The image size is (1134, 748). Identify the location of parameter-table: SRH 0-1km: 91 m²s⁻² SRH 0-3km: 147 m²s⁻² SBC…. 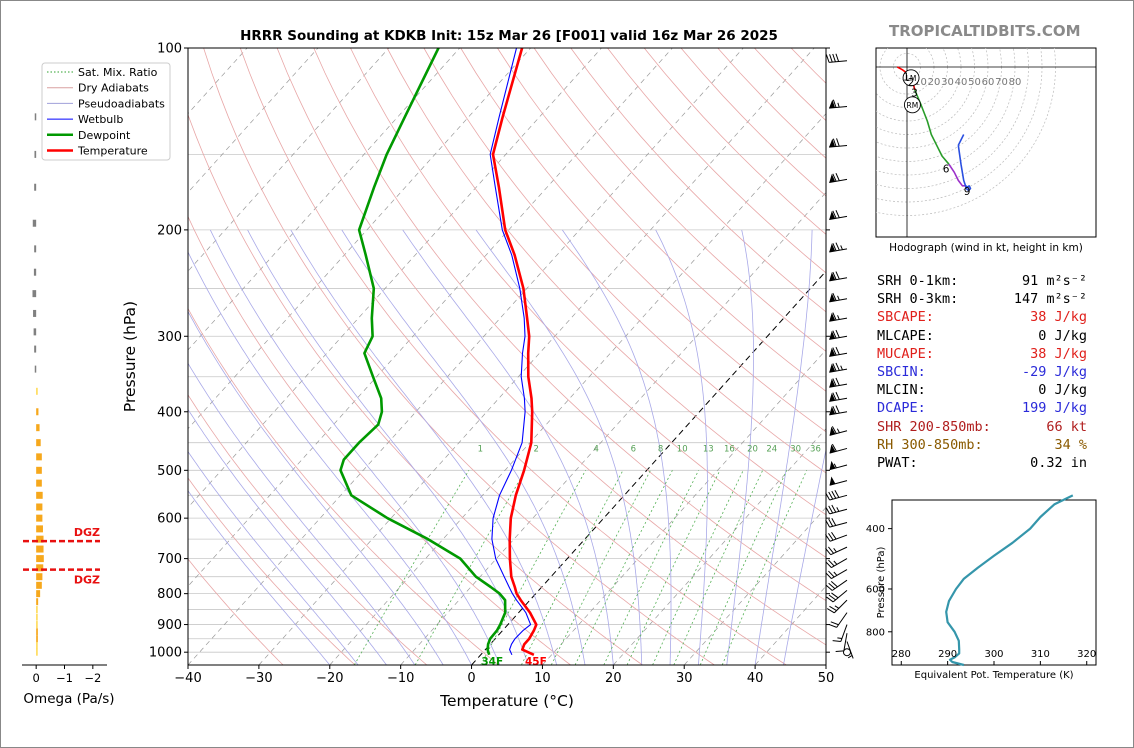
(982, 372).